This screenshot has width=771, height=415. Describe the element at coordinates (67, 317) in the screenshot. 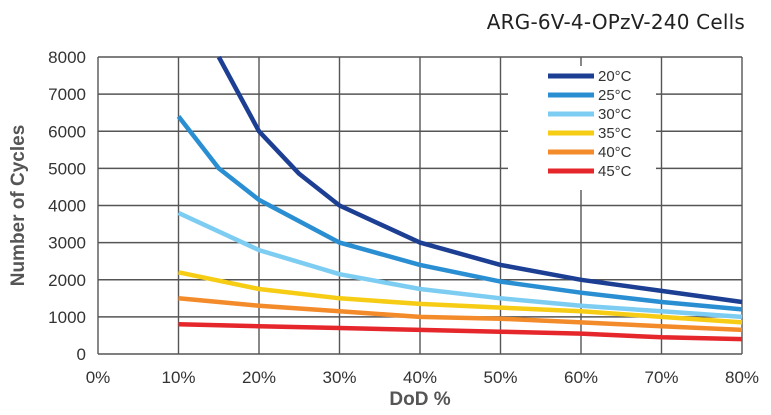

I see `y-tick-label: 1000` at that location.